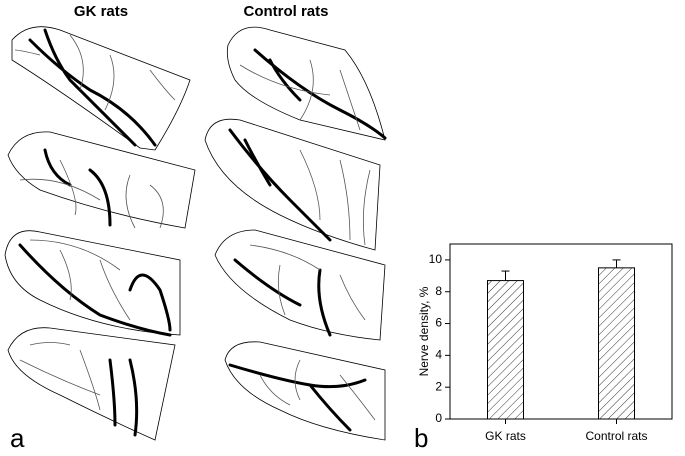 The width and height of the screenshot is (685, 456). Describe the element at coordinates (438, 386) in the screenshot. I see `y-tick-label: 2` at that location.